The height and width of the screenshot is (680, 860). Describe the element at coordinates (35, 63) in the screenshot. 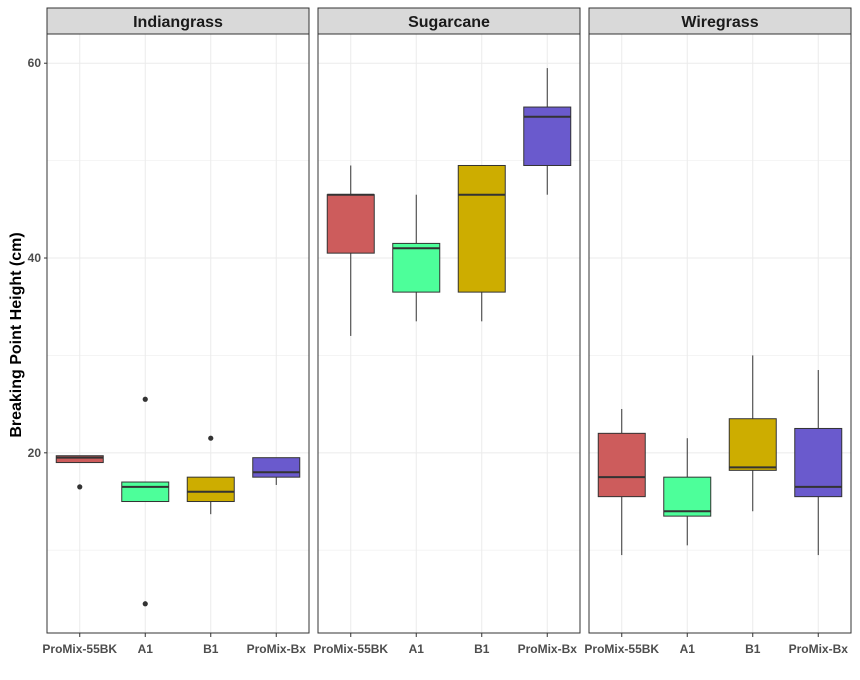

I see `y-tick-label: 60` at that location.